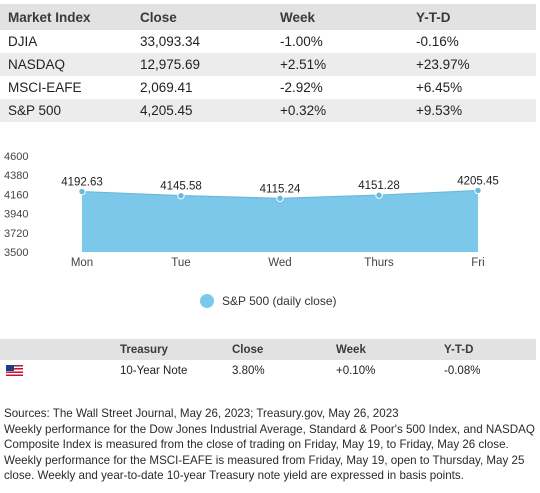 The width and height of the screenshot is (540, 493). I want to click on treasury-close: 3.80%, so click(248, 371).